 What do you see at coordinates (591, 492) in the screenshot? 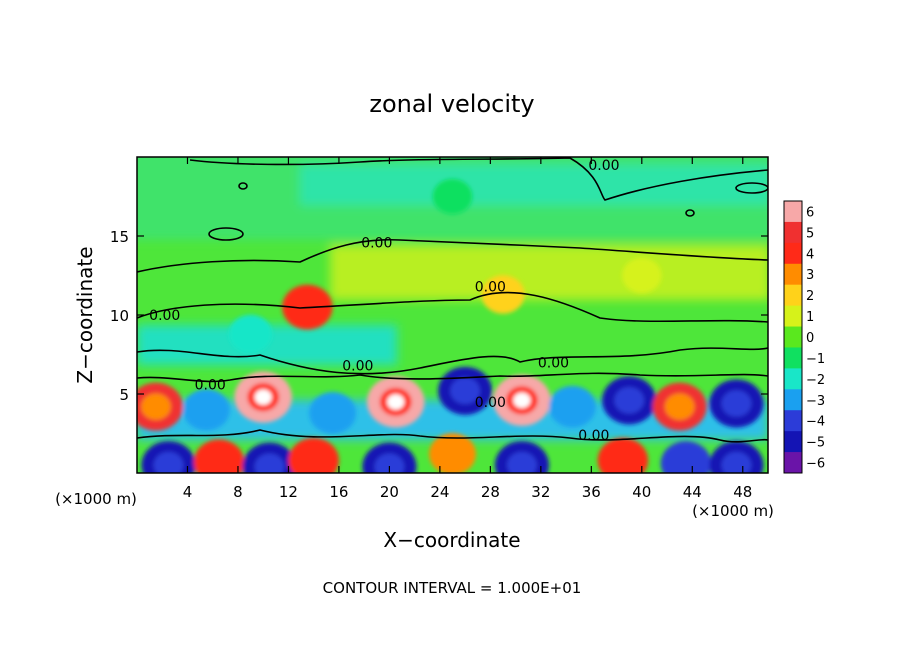
I see `x-tick-label-8: 36` at bounding box center [591, 492].